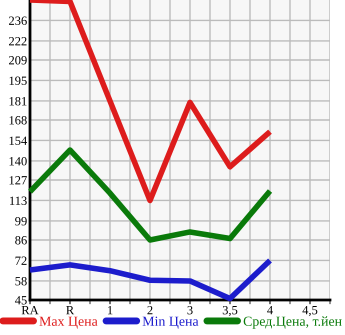 This screenshot has width=345, height=335. I want to click on y-tick-label: 45, so click(20, 300).